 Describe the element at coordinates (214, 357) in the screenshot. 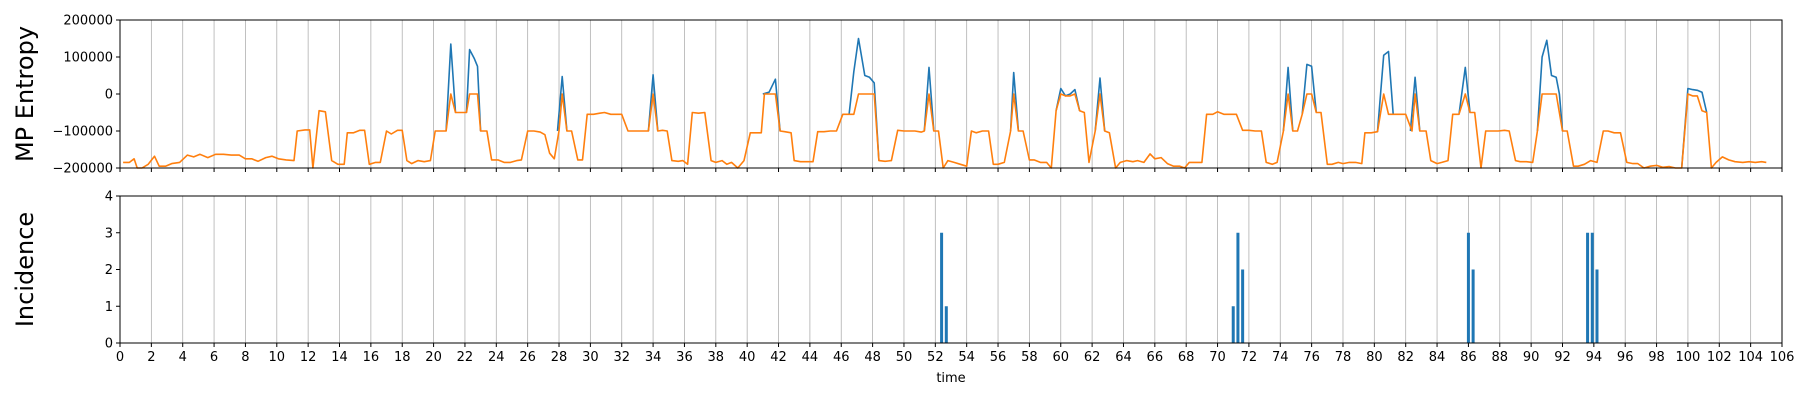

I see `x-tick-label: 6` at that location.